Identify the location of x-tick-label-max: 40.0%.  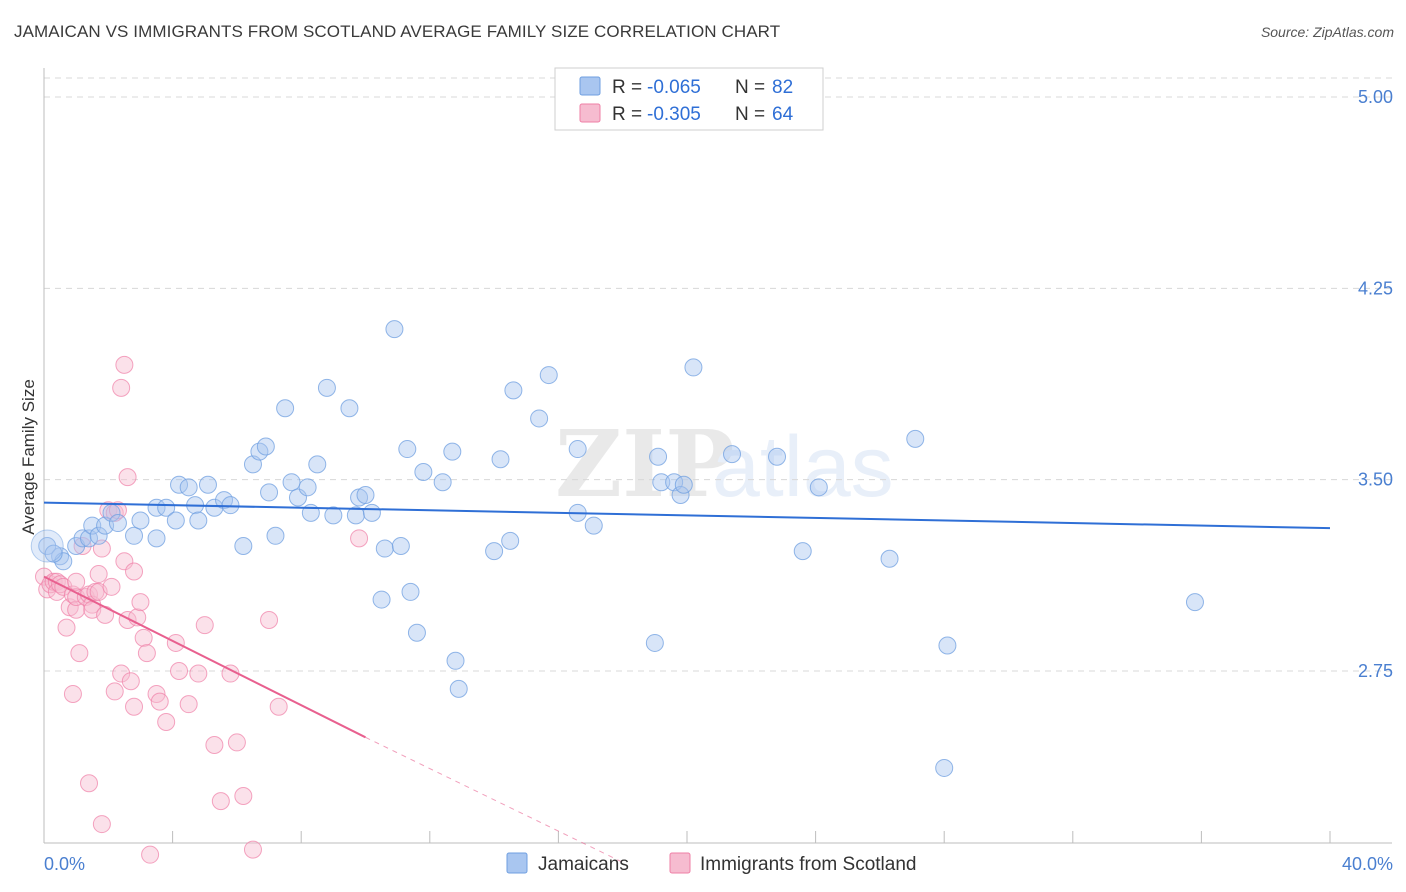
(1367, 864).